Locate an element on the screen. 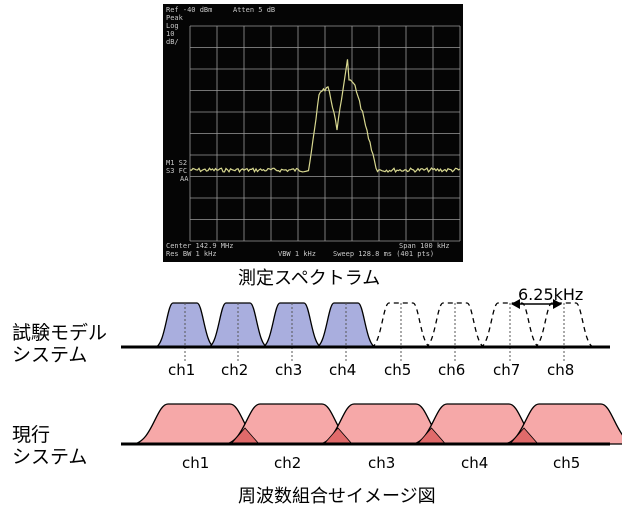  vbw-text: VBW 1 kHz is located at coordinates (297, 254).